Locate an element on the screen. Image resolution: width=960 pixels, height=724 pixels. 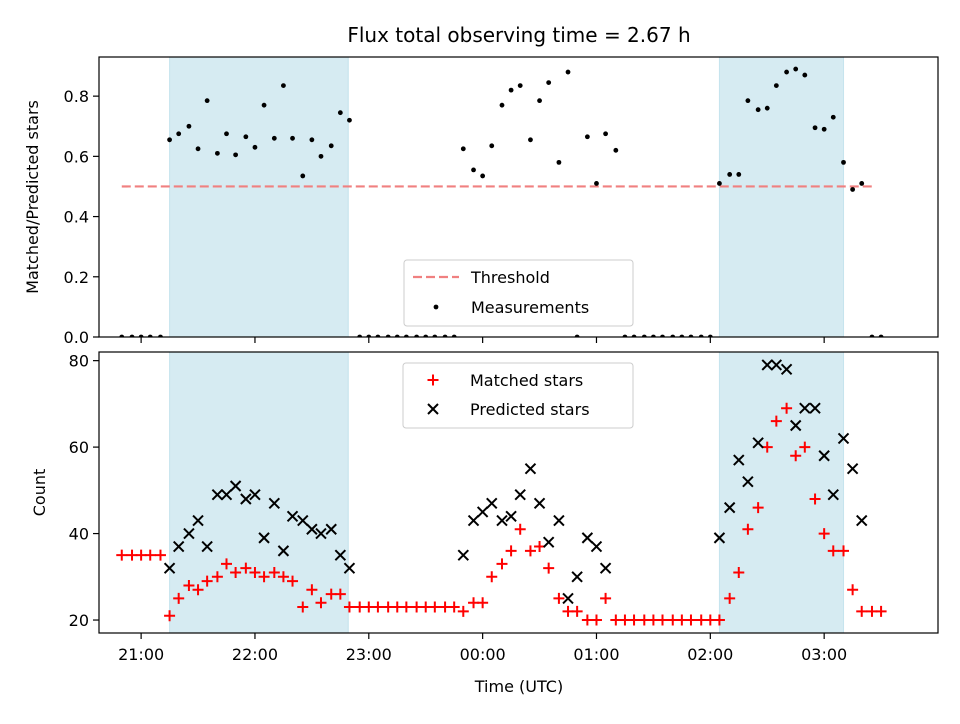
x-tick-label: 21:00 is located at coordinates (141, 654).